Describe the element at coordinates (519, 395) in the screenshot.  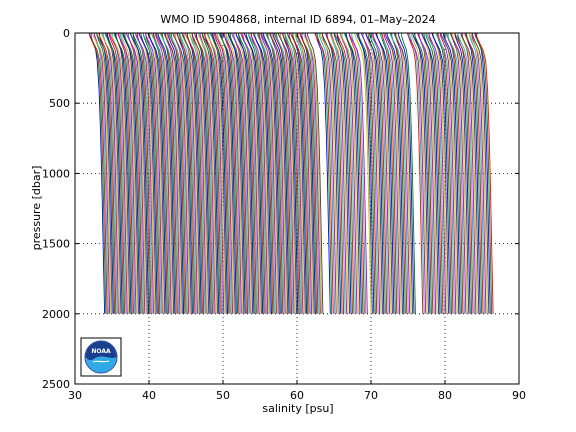
I see `x-tick-label: 90` at that location.